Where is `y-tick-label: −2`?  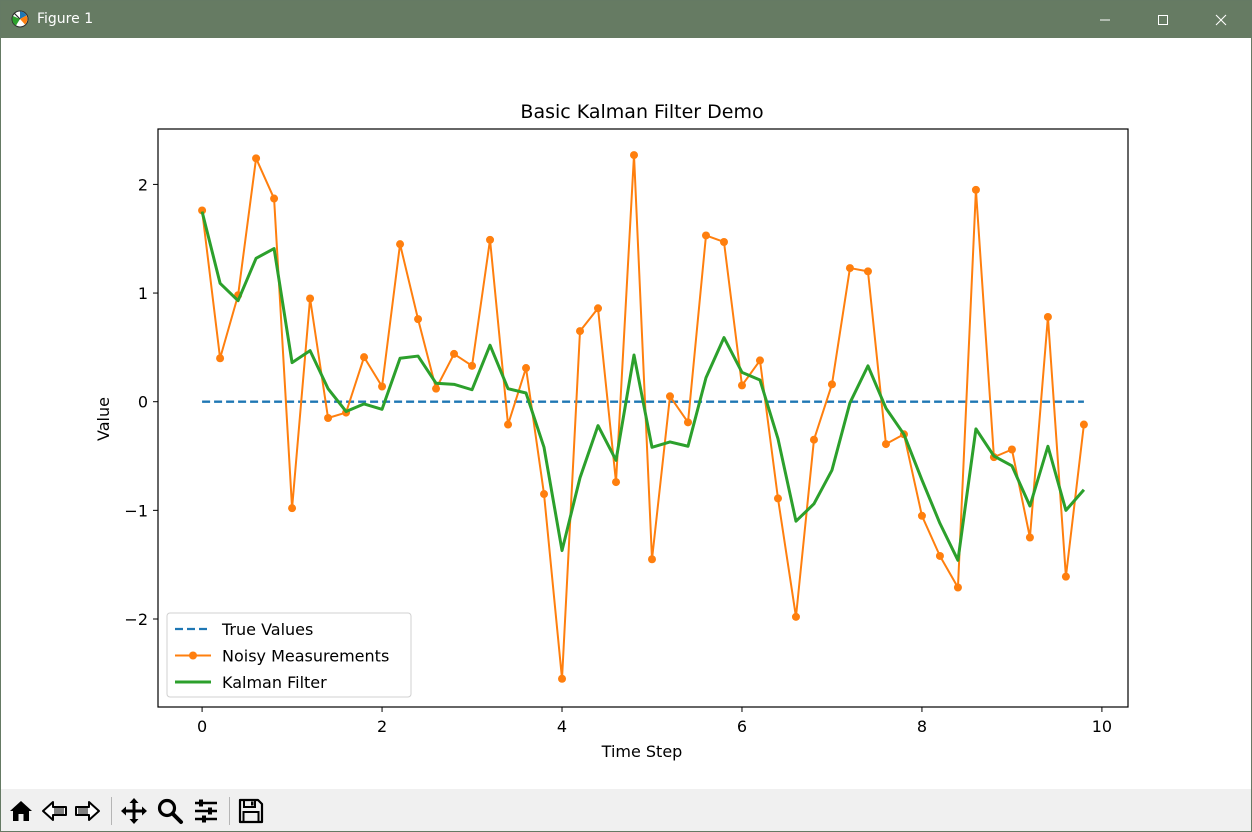 y-tick-label: −2 is located at coordinates (136, 619).